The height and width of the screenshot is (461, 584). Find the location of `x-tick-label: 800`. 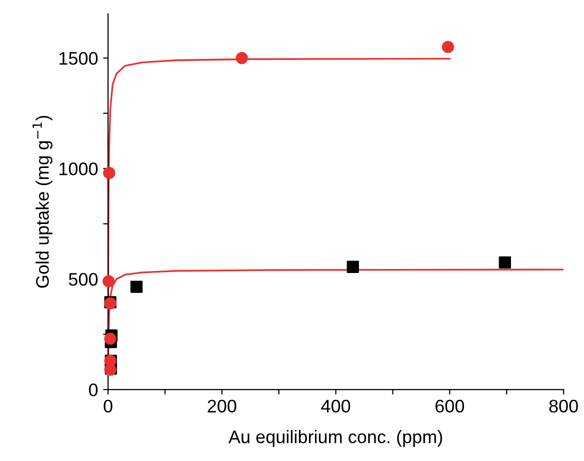

x-tick-label: 800 is located at coordinates (563, 406).